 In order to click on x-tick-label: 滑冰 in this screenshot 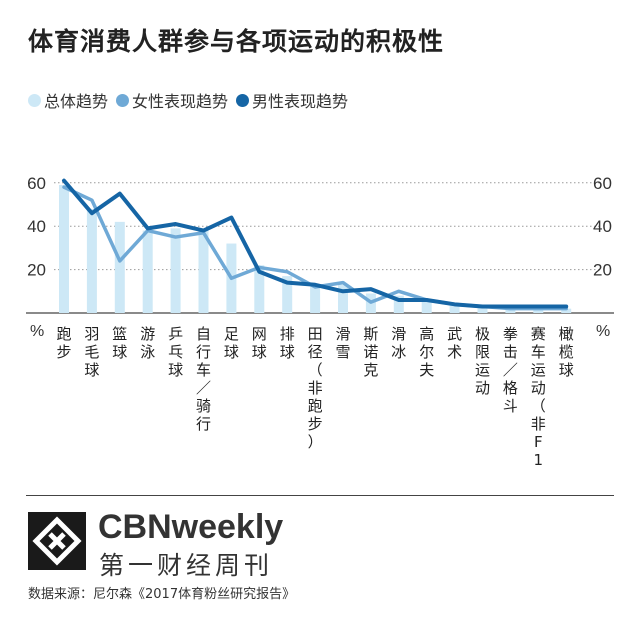, I will do `click(398, 343)`.